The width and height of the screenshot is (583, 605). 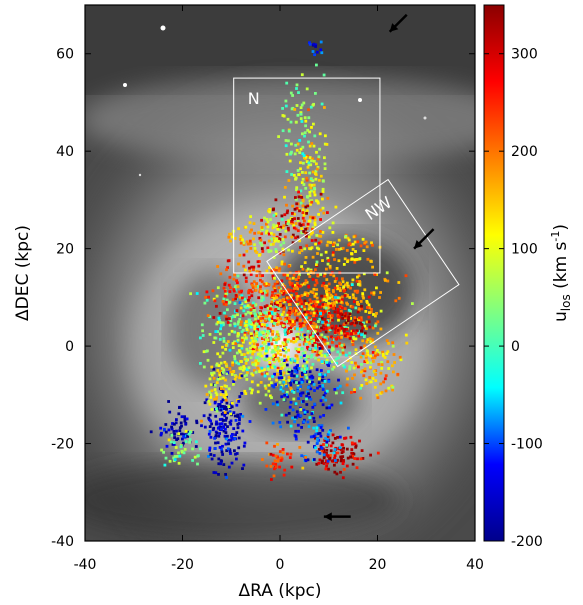 What do you see at coordinates (69, 347) in the screenshot?
I see `y-tick-label: 0` at bounding box center [69, 347].